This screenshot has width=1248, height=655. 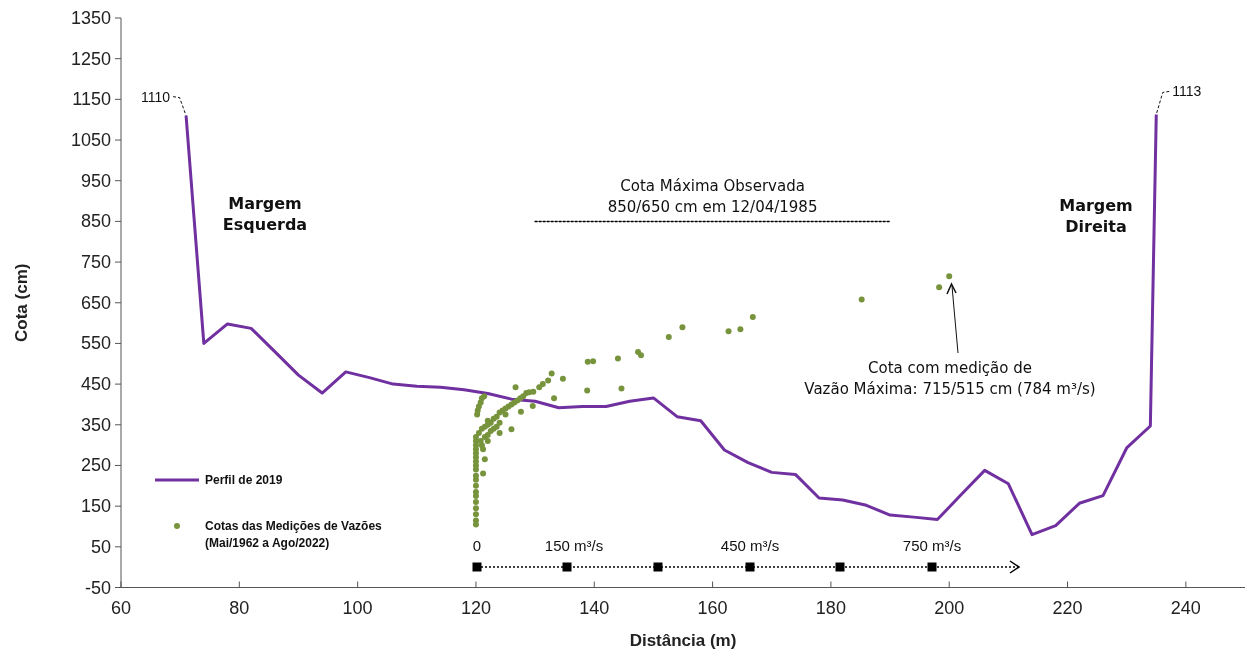 I want to click on y-tick-label: 250, so click(x=95, y=465).